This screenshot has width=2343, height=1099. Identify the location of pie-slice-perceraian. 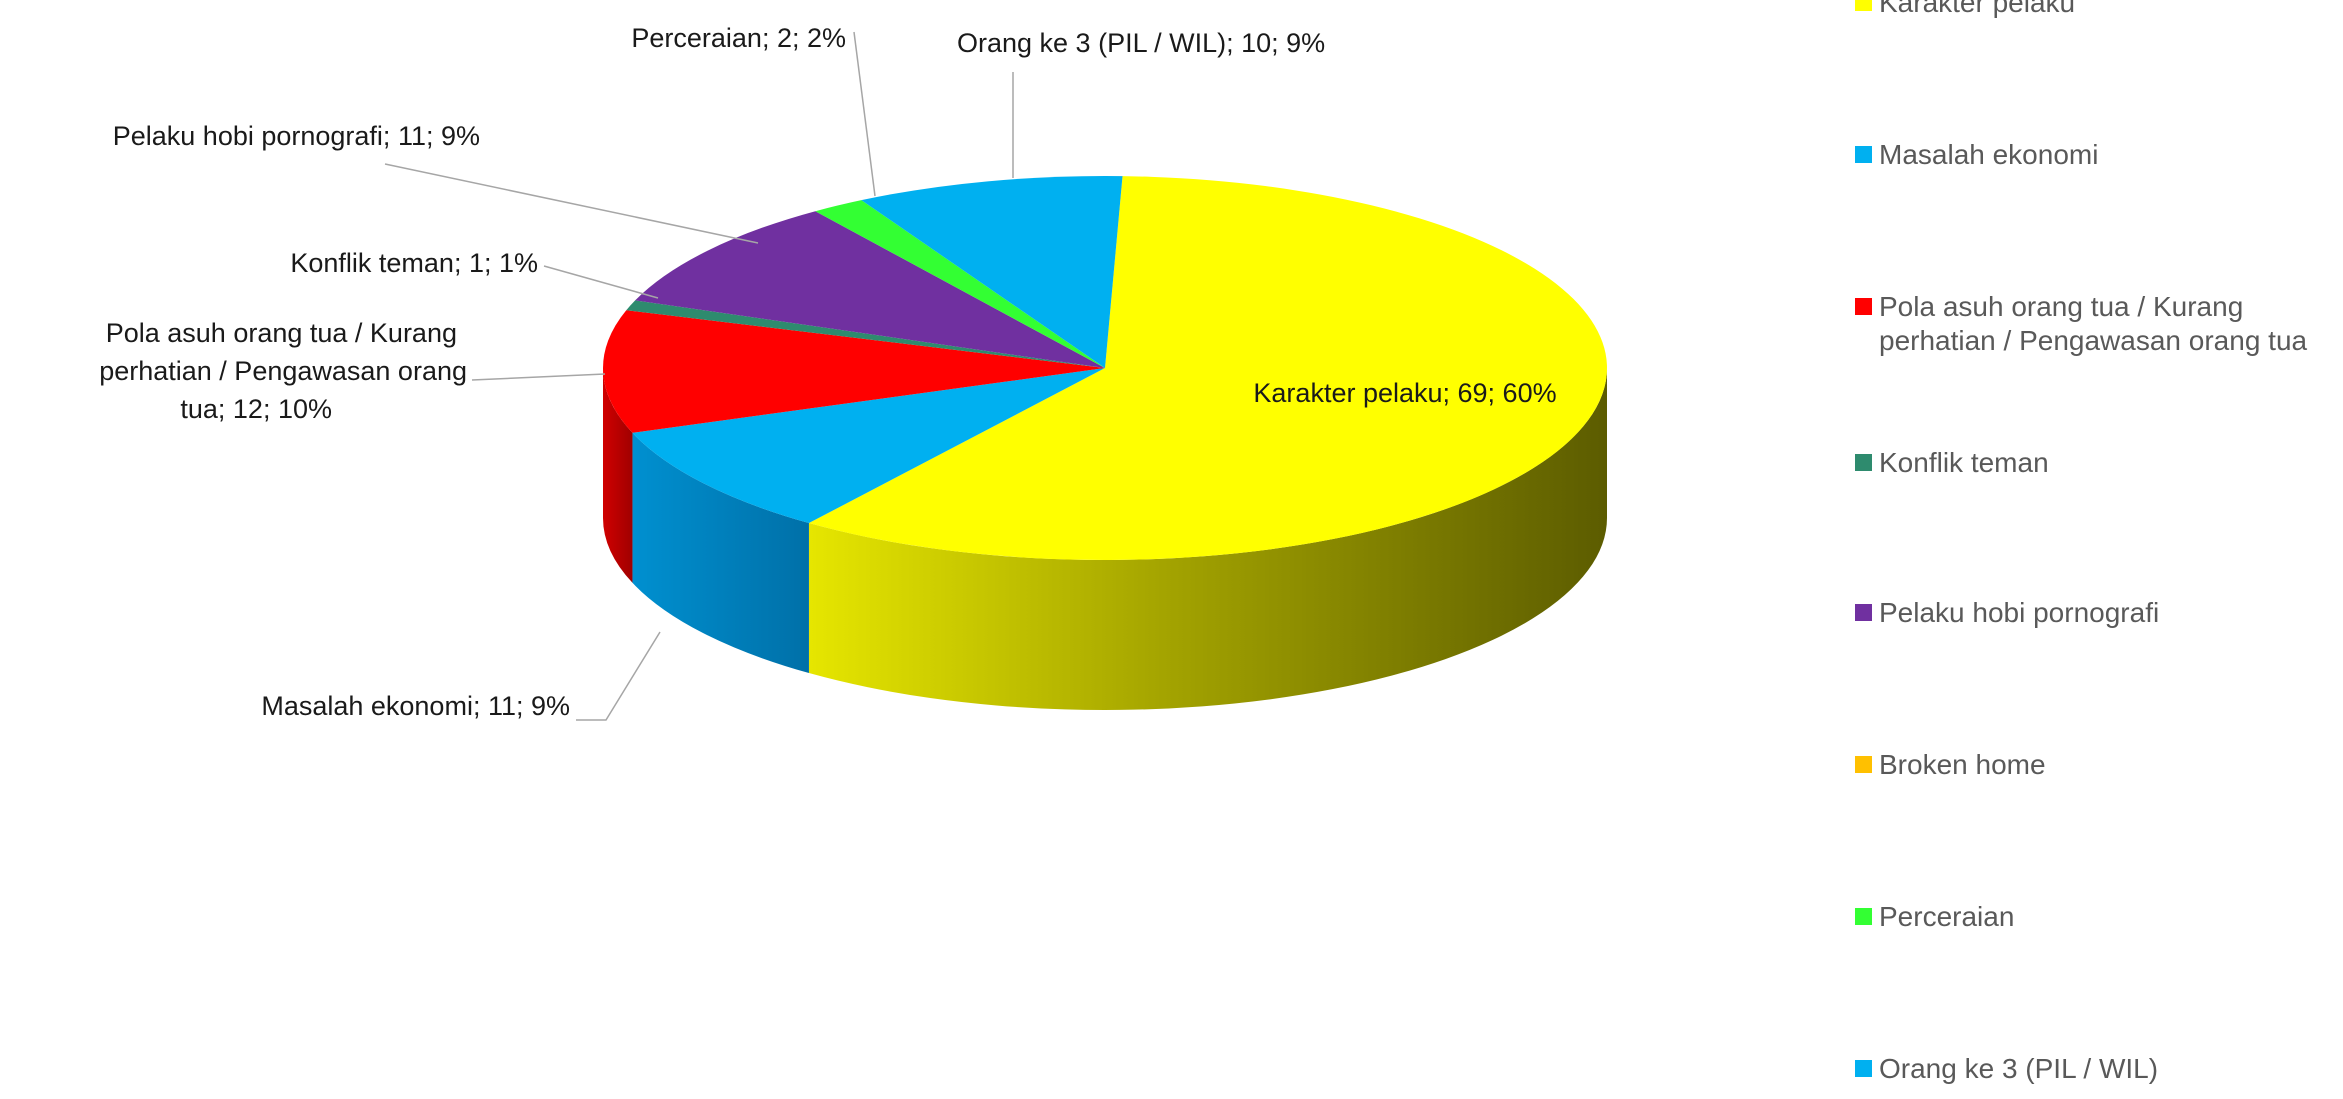
(960, 284).